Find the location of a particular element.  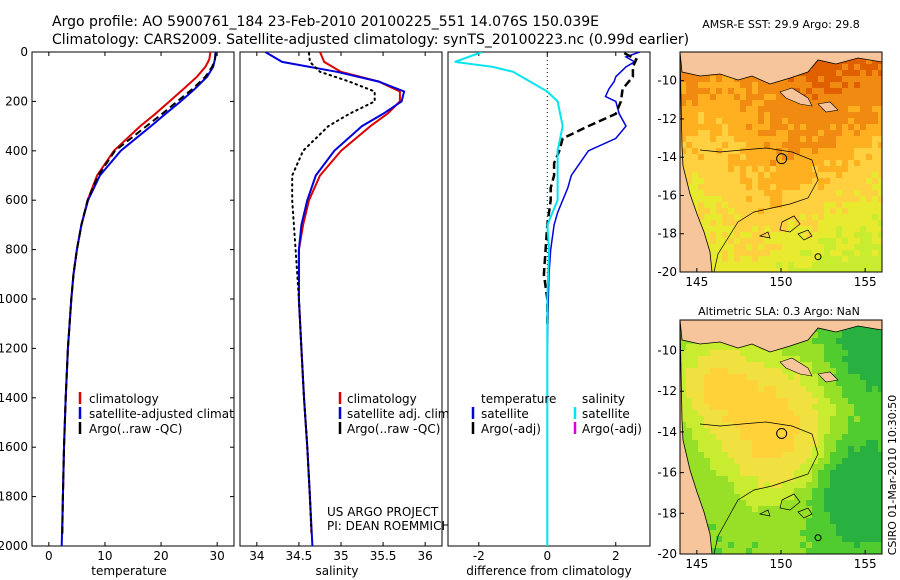

project-credit-line1: US ARGO PROJECT is located at coordinates (383, 512).